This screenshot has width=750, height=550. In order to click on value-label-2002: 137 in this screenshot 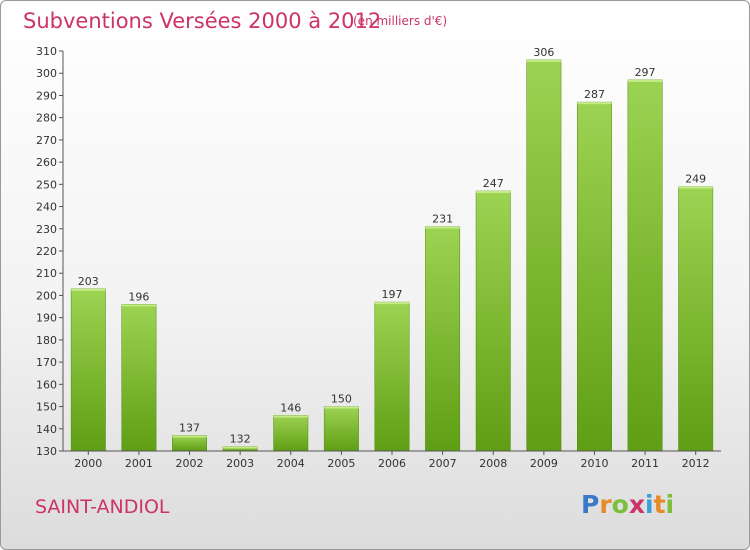, I will do `click(189, 427)`.